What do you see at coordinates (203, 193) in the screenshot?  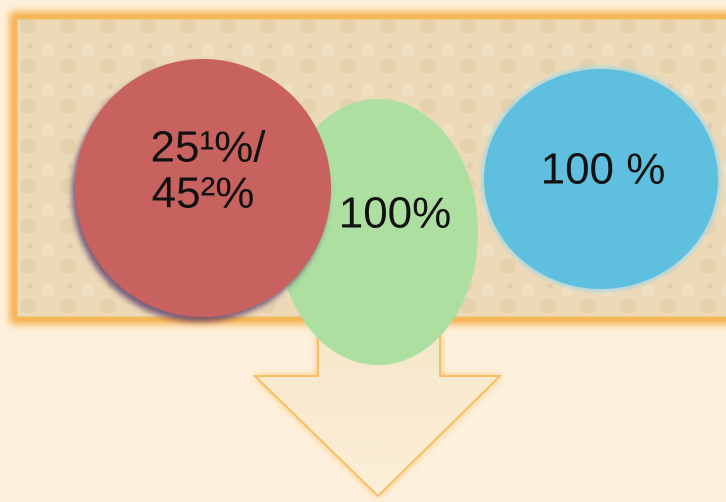 I see `red-label-line-2: 45²%` at bounding box center [203, 193].